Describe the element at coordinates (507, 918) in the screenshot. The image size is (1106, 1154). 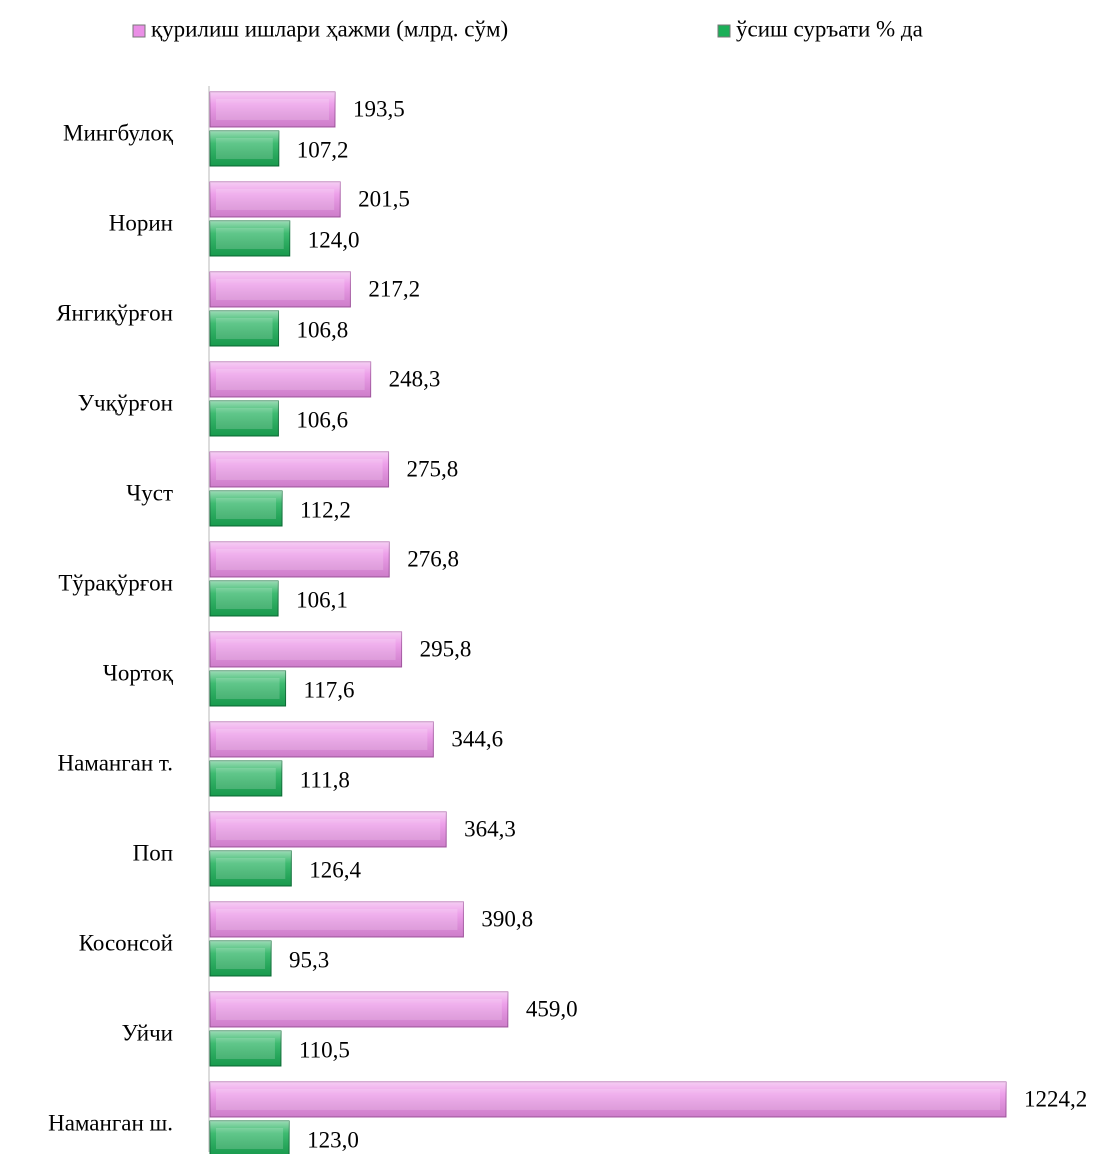
I see `data-label: 390,8` at that location.